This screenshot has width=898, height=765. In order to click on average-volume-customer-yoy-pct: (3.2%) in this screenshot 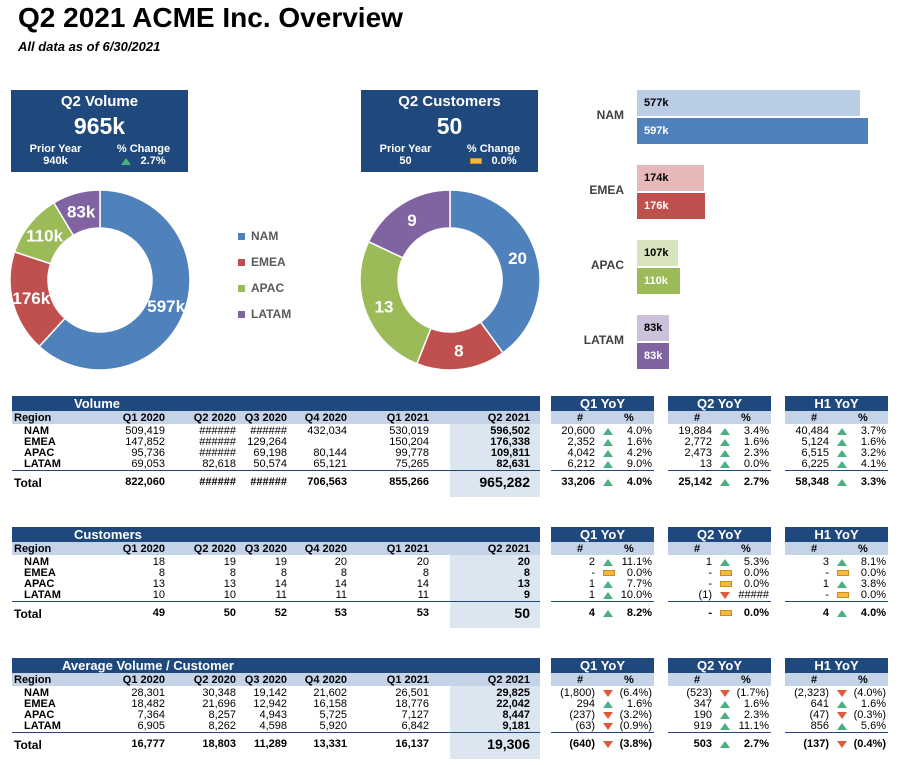, I will do `click(635, 715)`.